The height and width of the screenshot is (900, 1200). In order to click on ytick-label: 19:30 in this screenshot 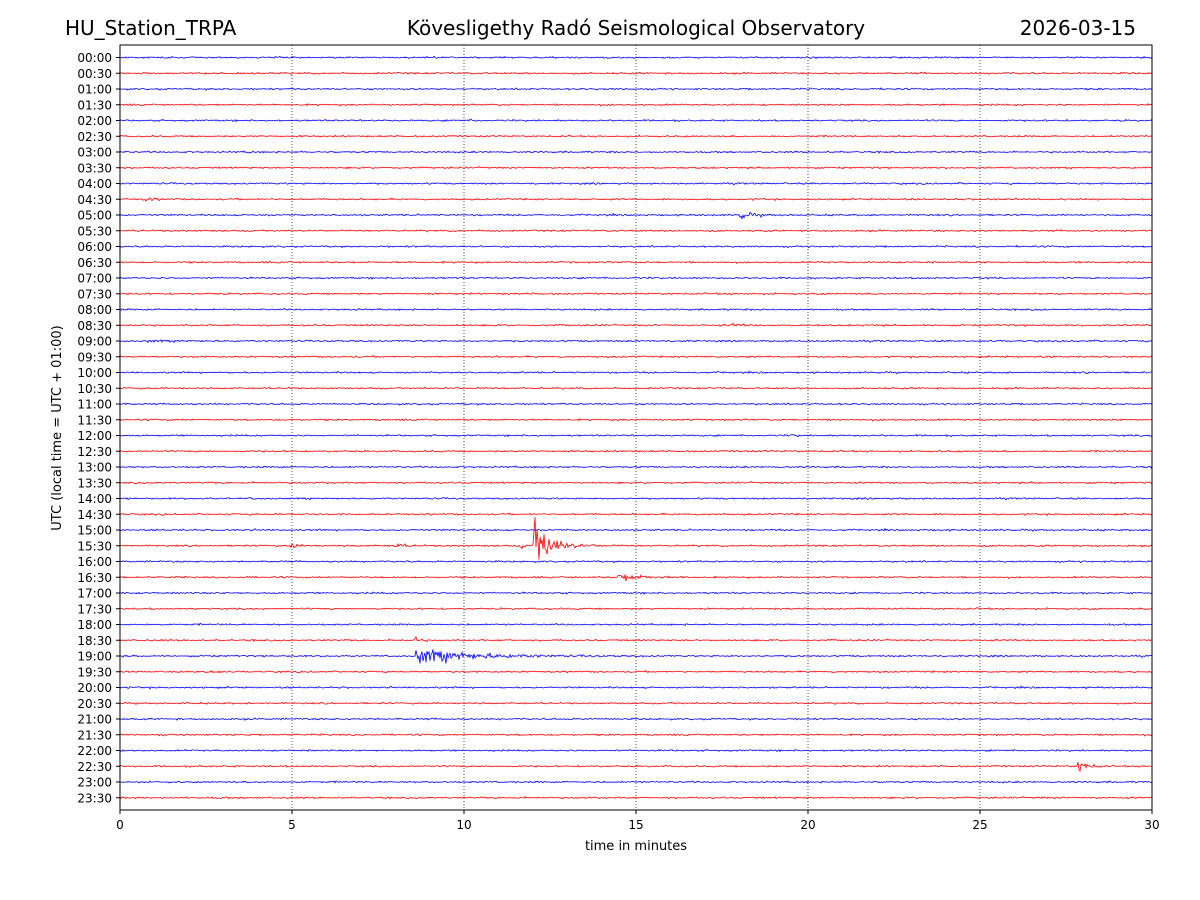, I will do `click(94, 672)`.